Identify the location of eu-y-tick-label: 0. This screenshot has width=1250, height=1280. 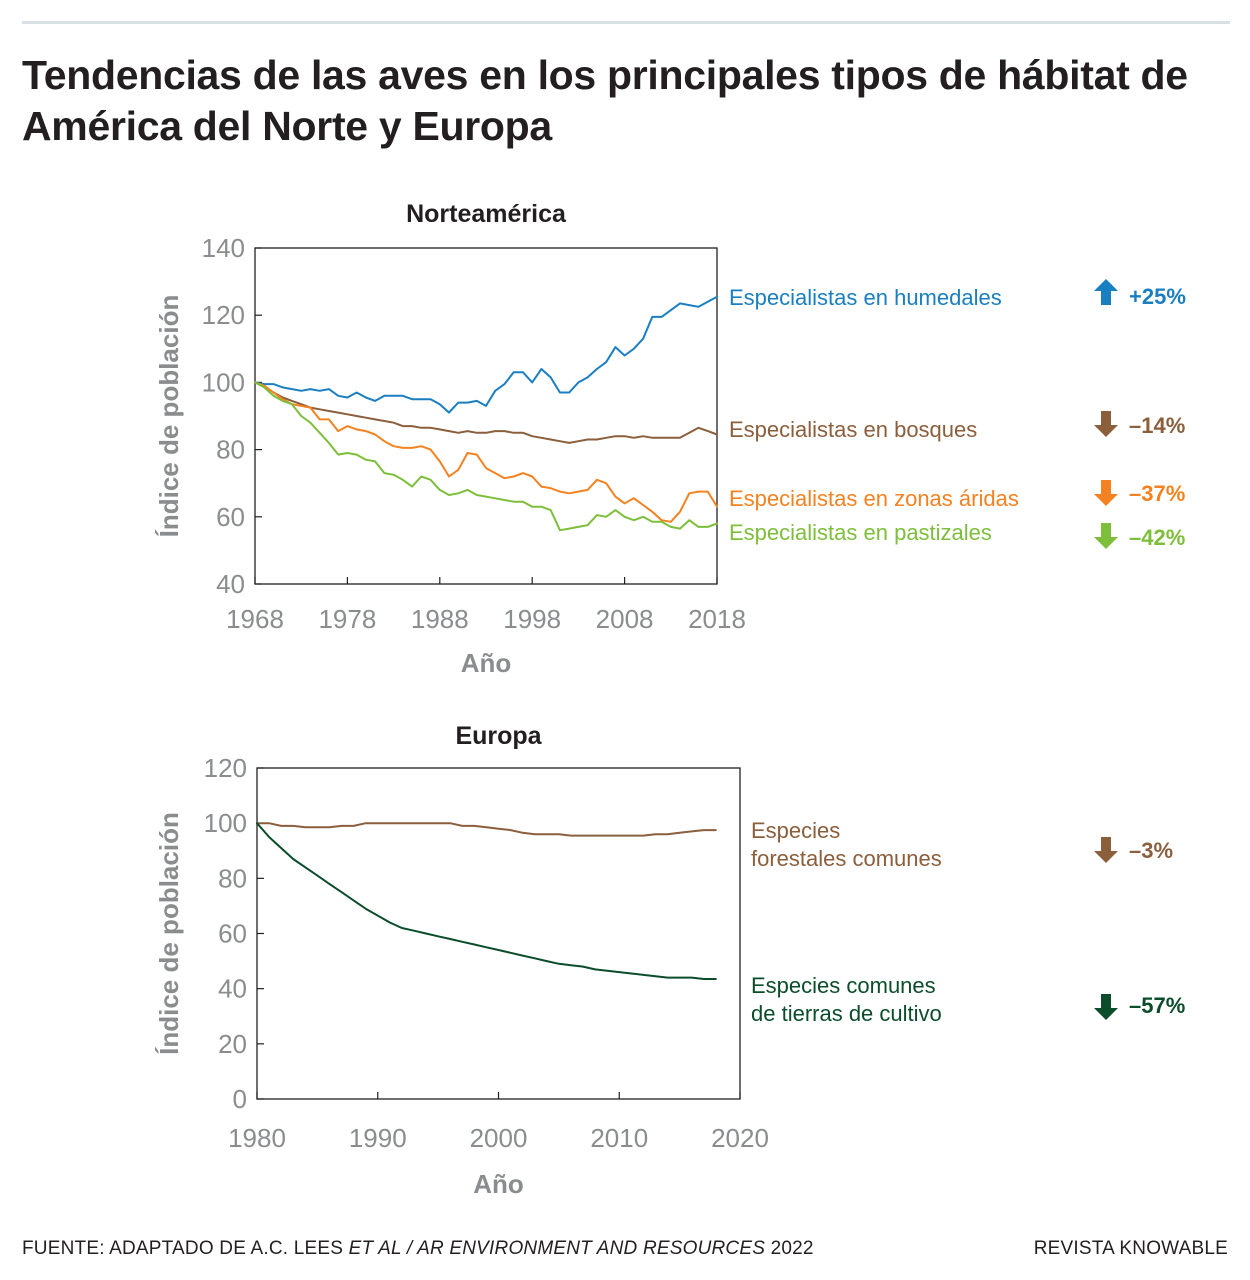
(240, 1099).